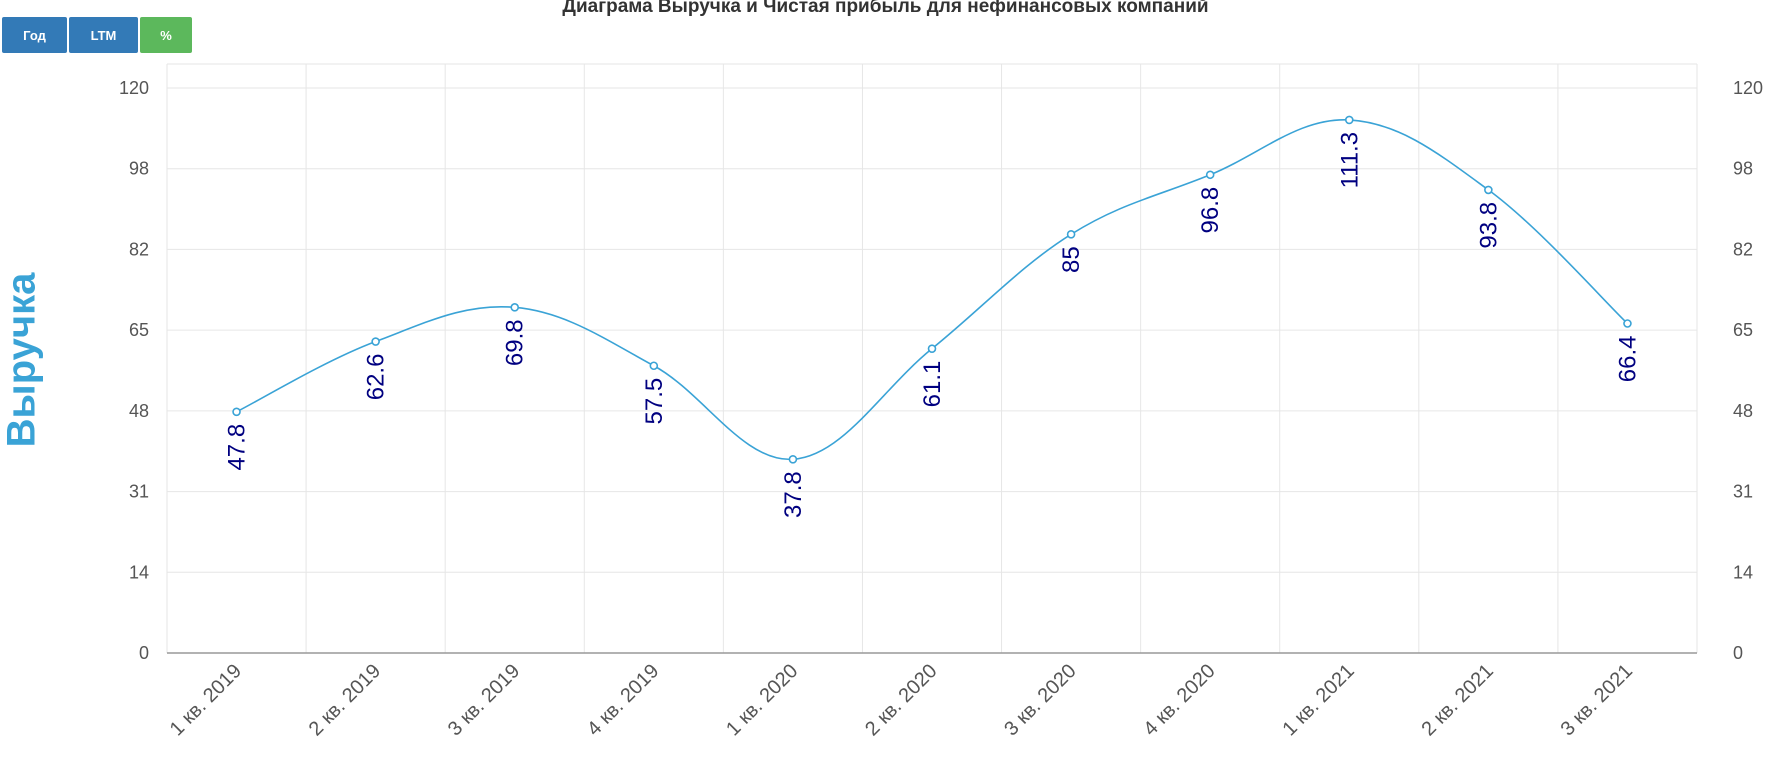 The width and height of the screenshot is (1771, 775). Describe the element at coordinates (376, 377) in the screenshot. I see `data-label: 62.6` at that location.